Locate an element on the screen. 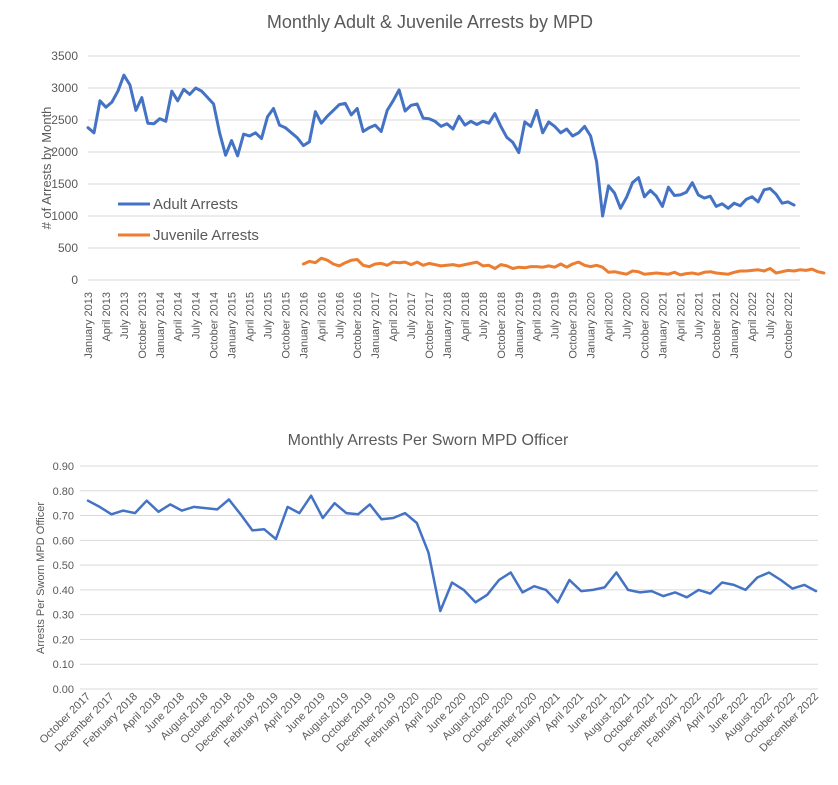 The width and height of the screenshot is (838, 785). x-tick-label: January 2015 is located at coordinates (233, 325).